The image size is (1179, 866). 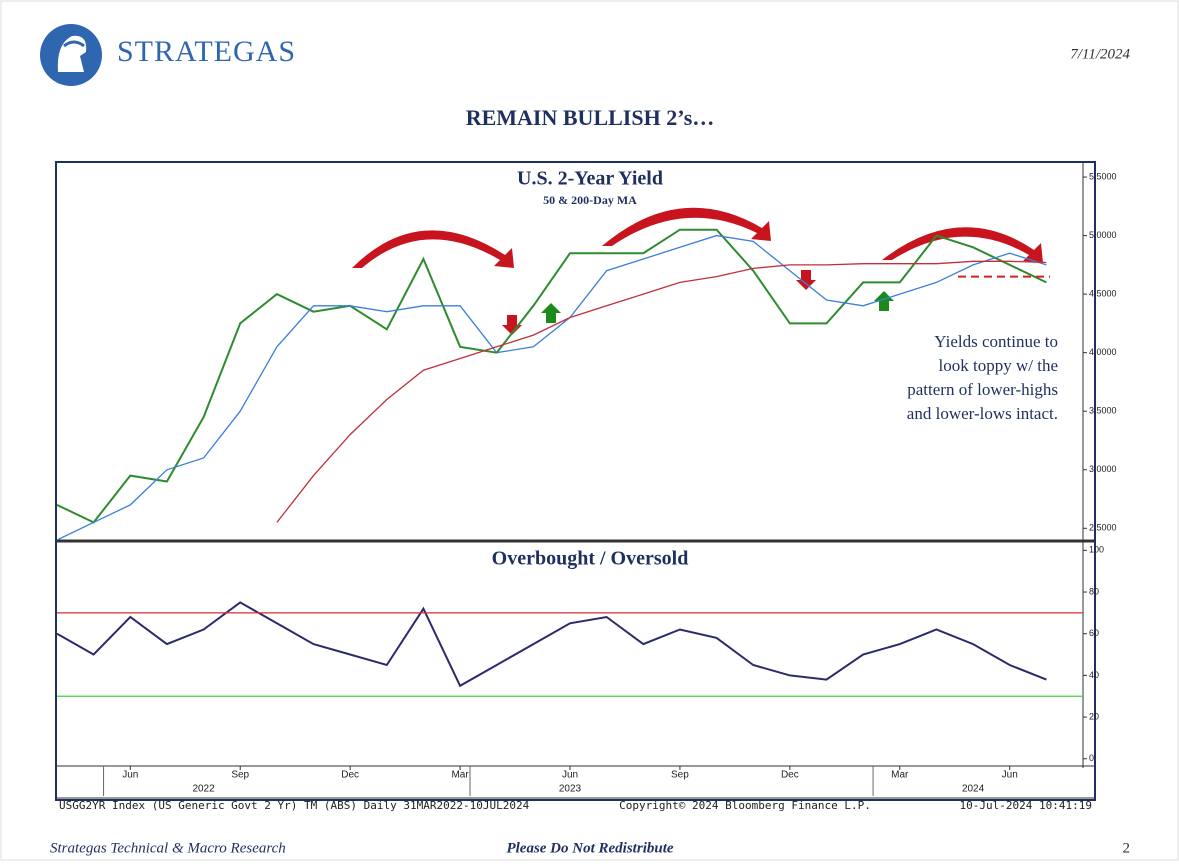 I want to click on annotation: and lower-lows intact., so click(x=982, y=413).